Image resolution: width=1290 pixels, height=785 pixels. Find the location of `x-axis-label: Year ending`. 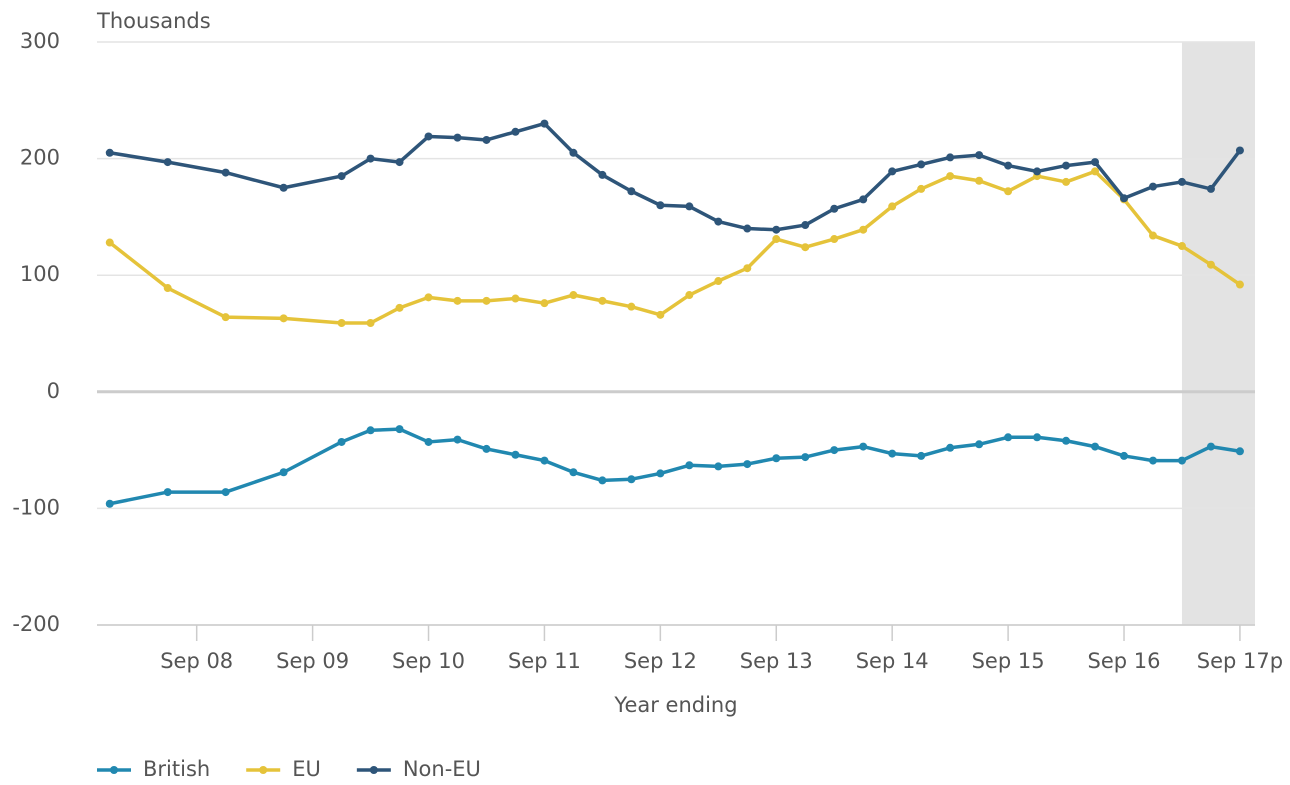

x-axis-label: Year ending is located at coordinates (675, 705).